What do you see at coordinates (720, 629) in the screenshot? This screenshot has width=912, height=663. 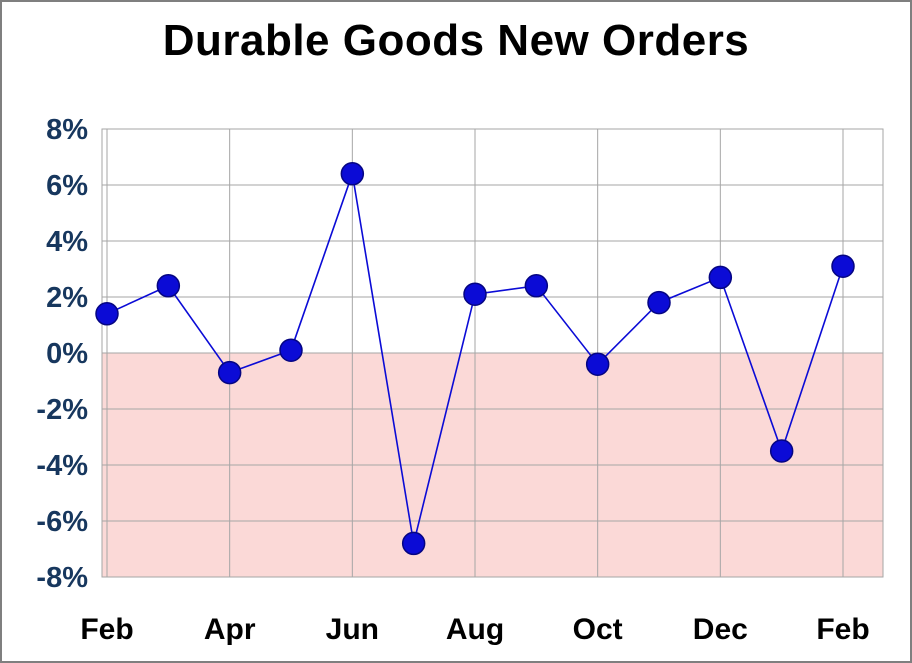 I see `x-axis-tick-label: Dec` at bounding box center [720, 629].